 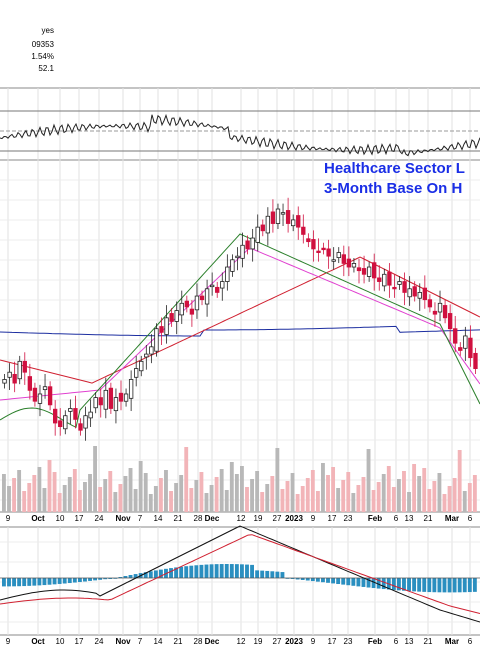 What do you see at coordinates (42, 56) in the screenshot?
I see `header-line-3: 1.54%` at bounding box center [42, 56].